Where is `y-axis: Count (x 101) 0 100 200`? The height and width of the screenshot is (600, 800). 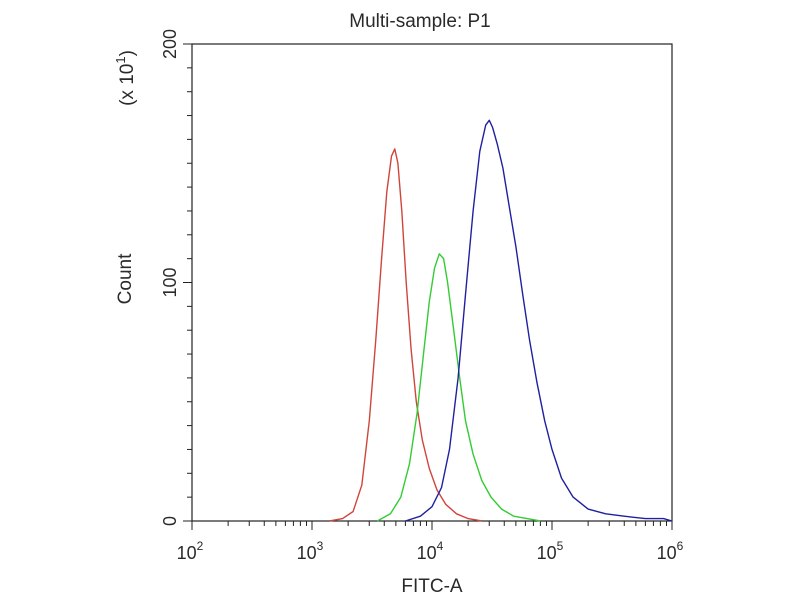 y-axis: Count (x 101) 0 100 200 is located at coordinates (152, 277).